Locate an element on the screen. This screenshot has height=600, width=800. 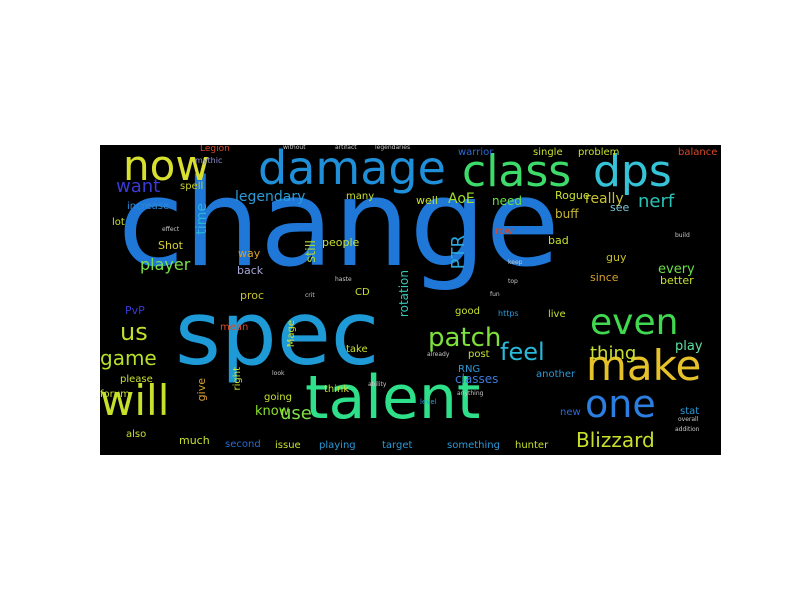
word-take: take is located at coordinates (357, 349).